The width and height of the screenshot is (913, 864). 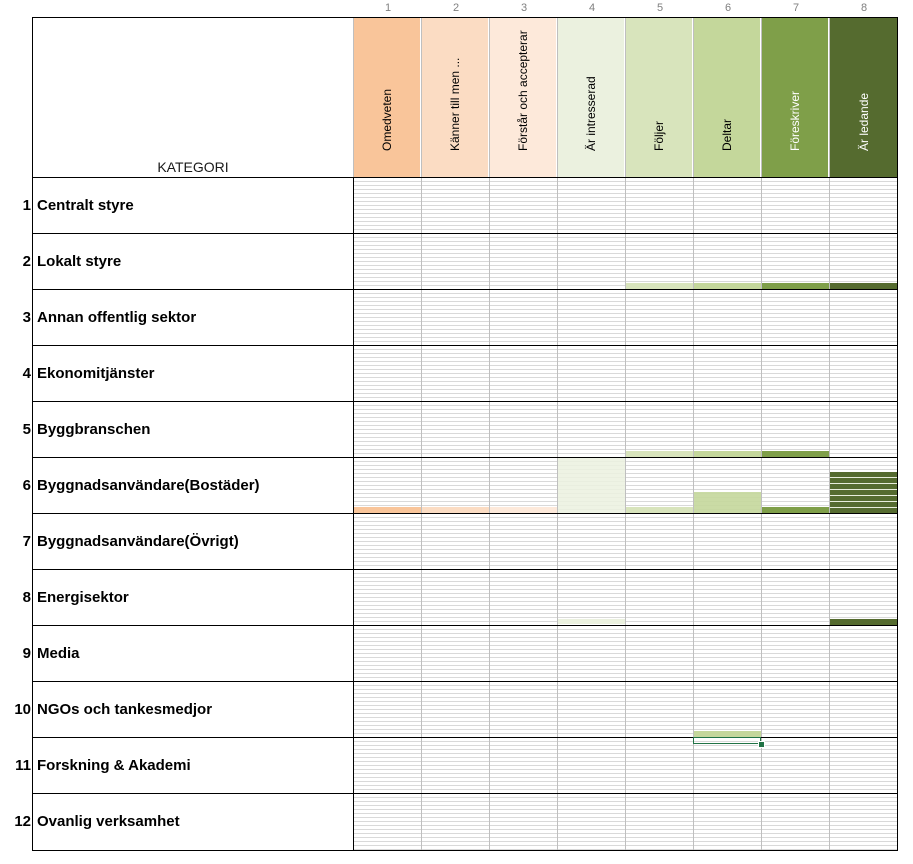 What do you see at coordinates (125, 709) in the screenshot?
I see `category-label: NGOs och tankesmedjor` at bounding box center [125, 709].